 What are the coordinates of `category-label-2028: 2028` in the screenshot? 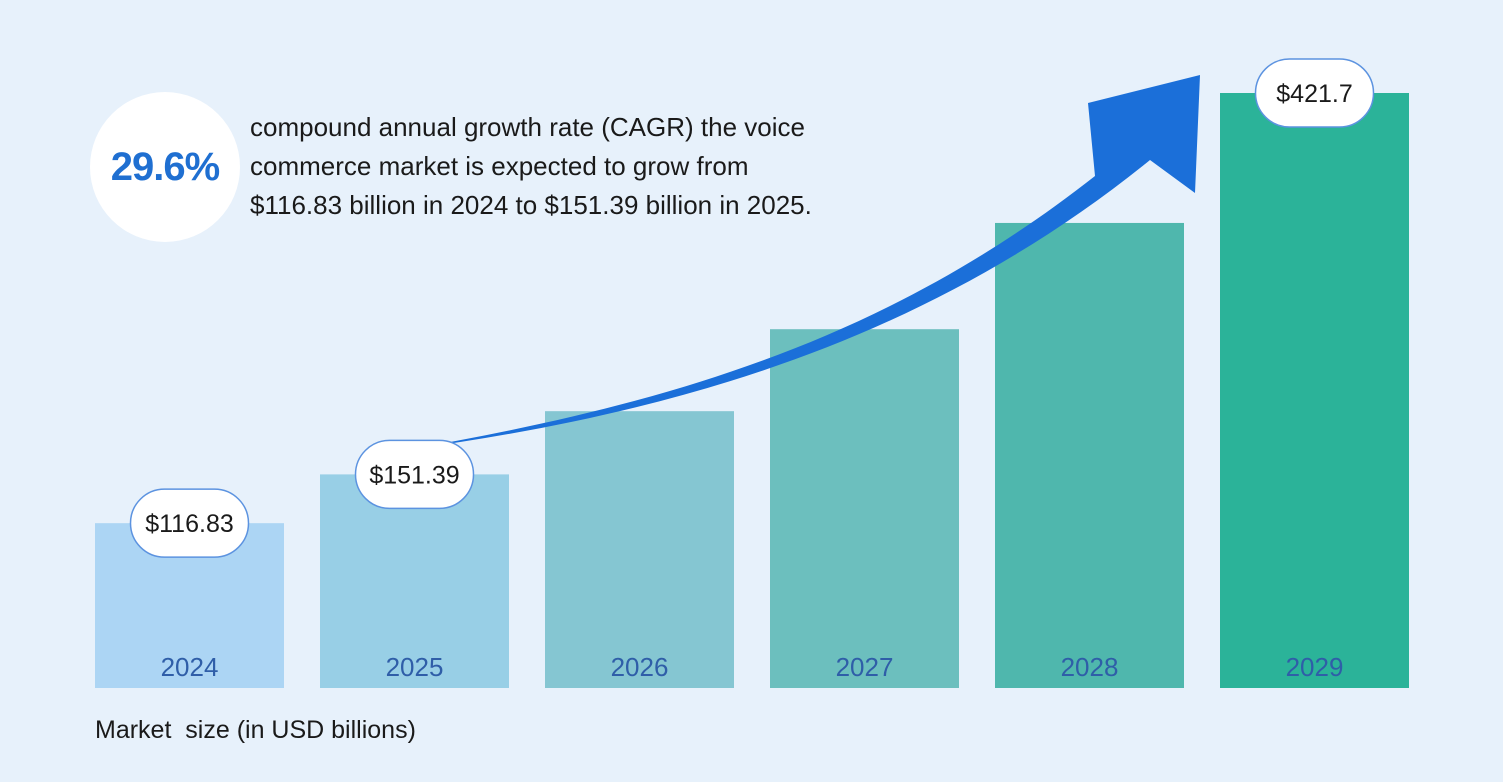 It's located at (1090, 667).